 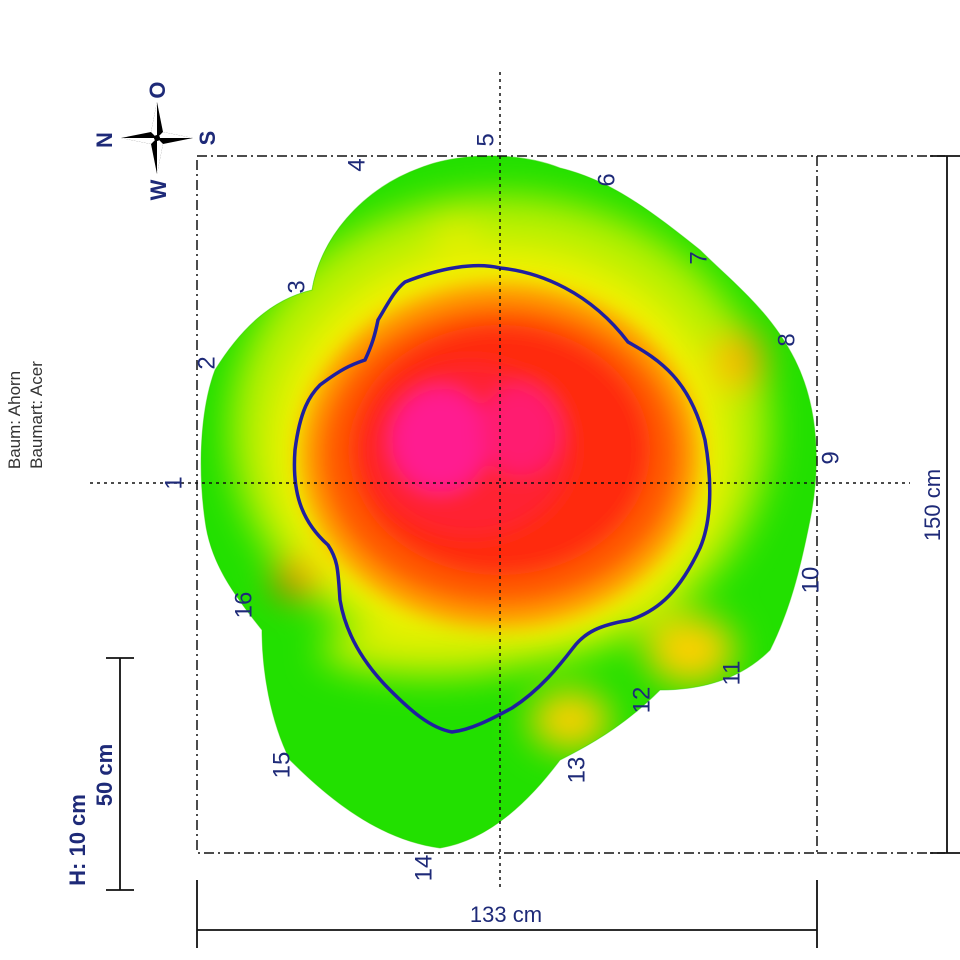 I want to click on measurement-point-13: 13, so click(x=576, y=770).